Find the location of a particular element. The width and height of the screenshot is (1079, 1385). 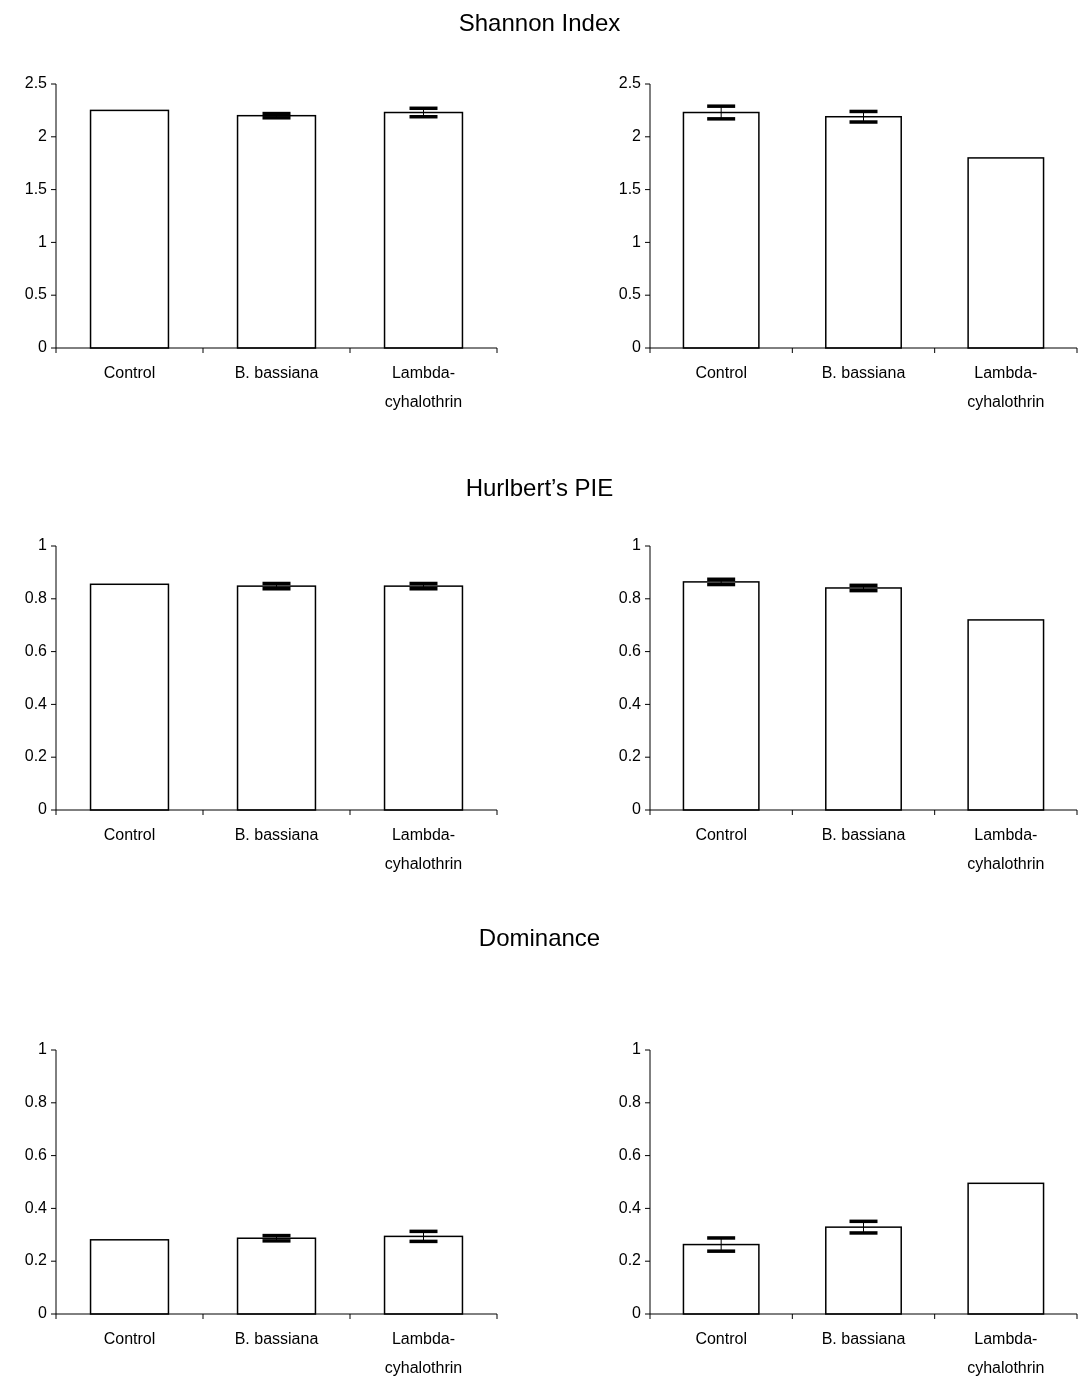

chart-title: Shannon Index is located at coordinates (539, 23).